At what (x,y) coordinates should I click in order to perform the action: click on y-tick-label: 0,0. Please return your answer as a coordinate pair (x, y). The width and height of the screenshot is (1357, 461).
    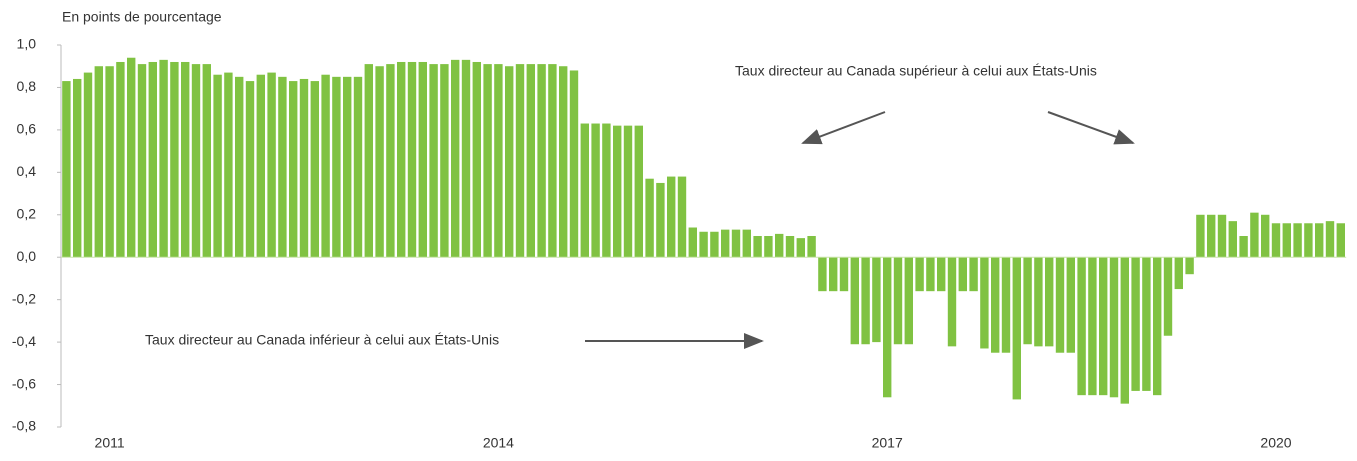
    Looking at the image, I should click on (27, 256).